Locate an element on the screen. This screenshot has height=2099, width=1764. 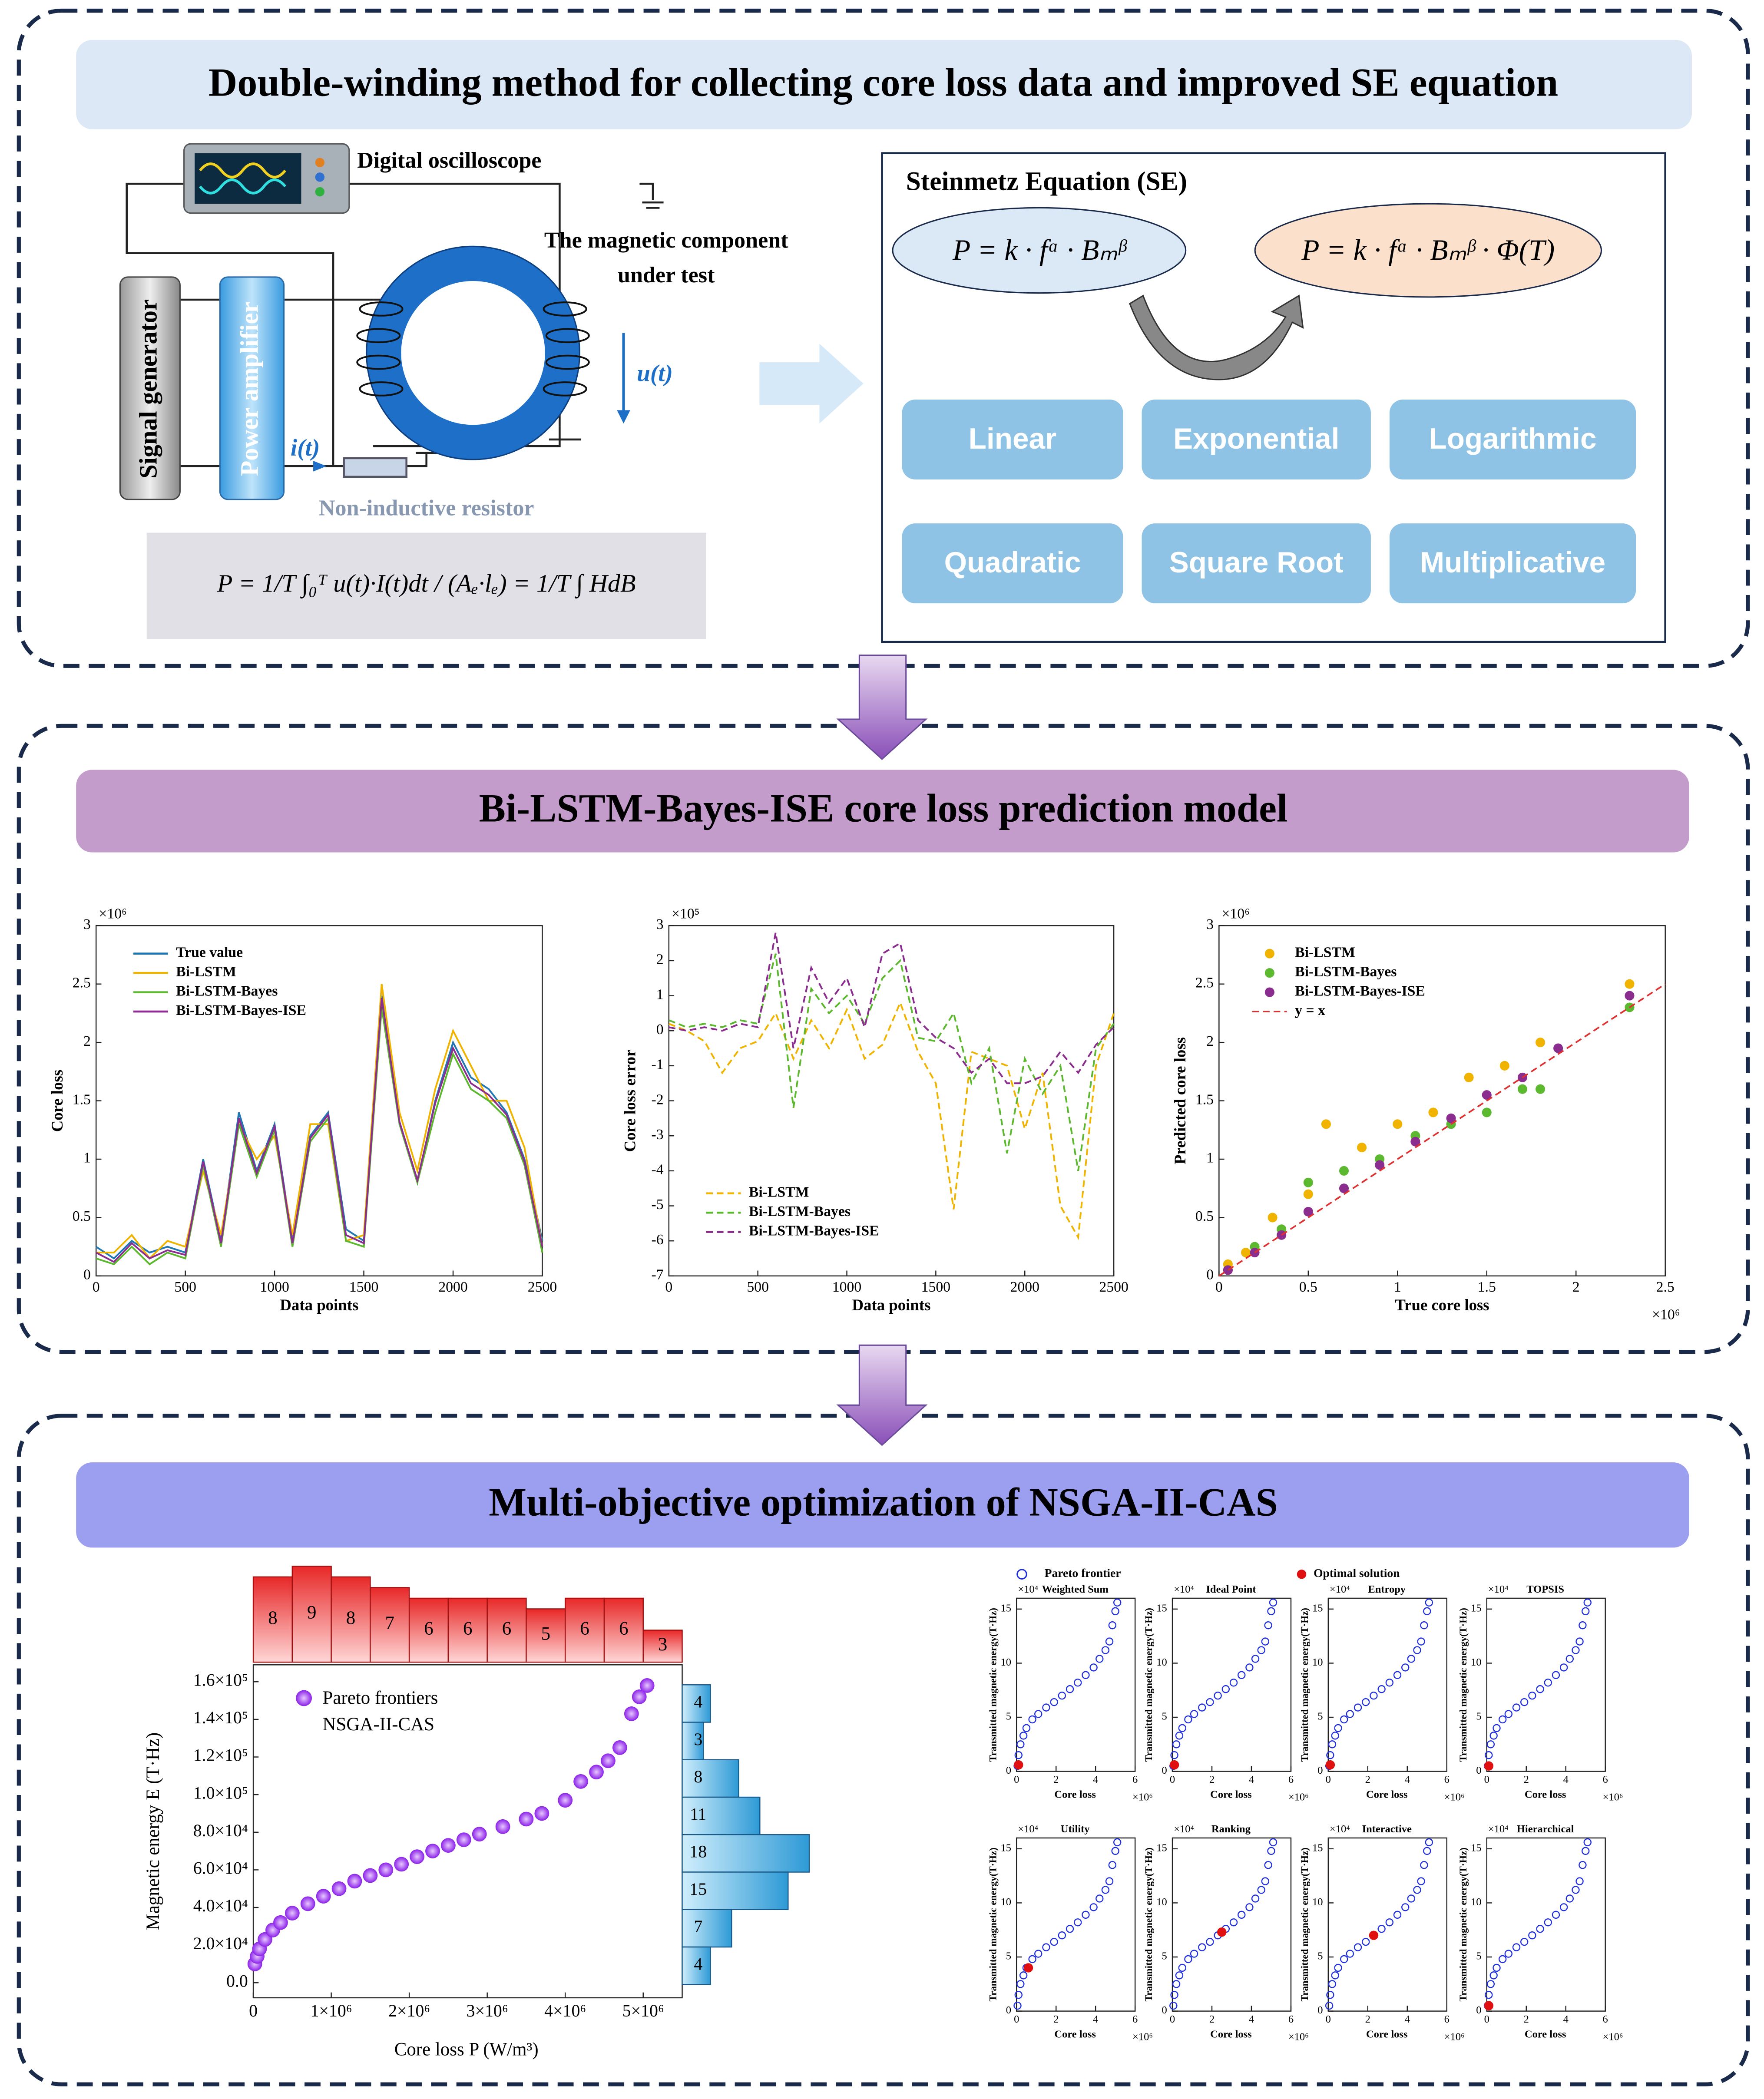
y-tick-label: 5 is located at coordinates (1320, 1956).